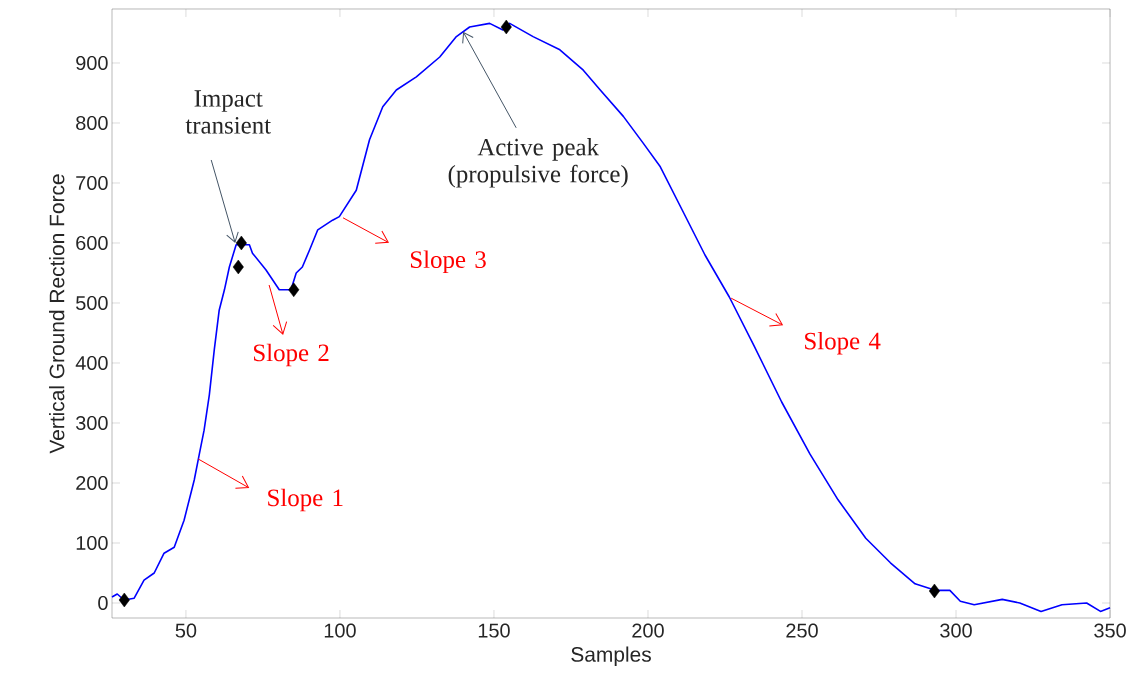 The image size is (1146, 693). What do you see at coordinates (305, 500) in the screenshot?
I see `annotation: Slope 1` at bounding box center [305, 500].